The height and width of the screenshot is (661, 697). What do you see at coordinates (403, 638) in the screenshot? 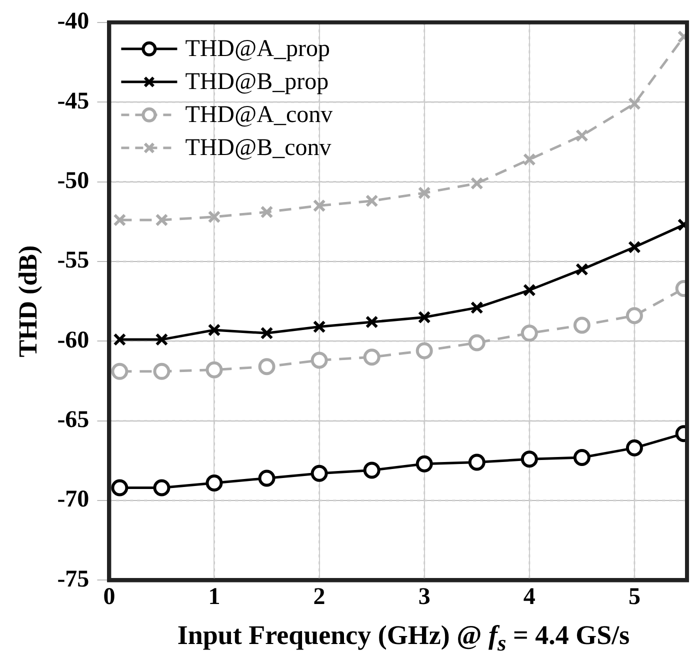
I see `x-axis-title: Input Frequency (GHz) @ f$_{s}$ = 4.4 GS/s` at bounding box center [403, 638].